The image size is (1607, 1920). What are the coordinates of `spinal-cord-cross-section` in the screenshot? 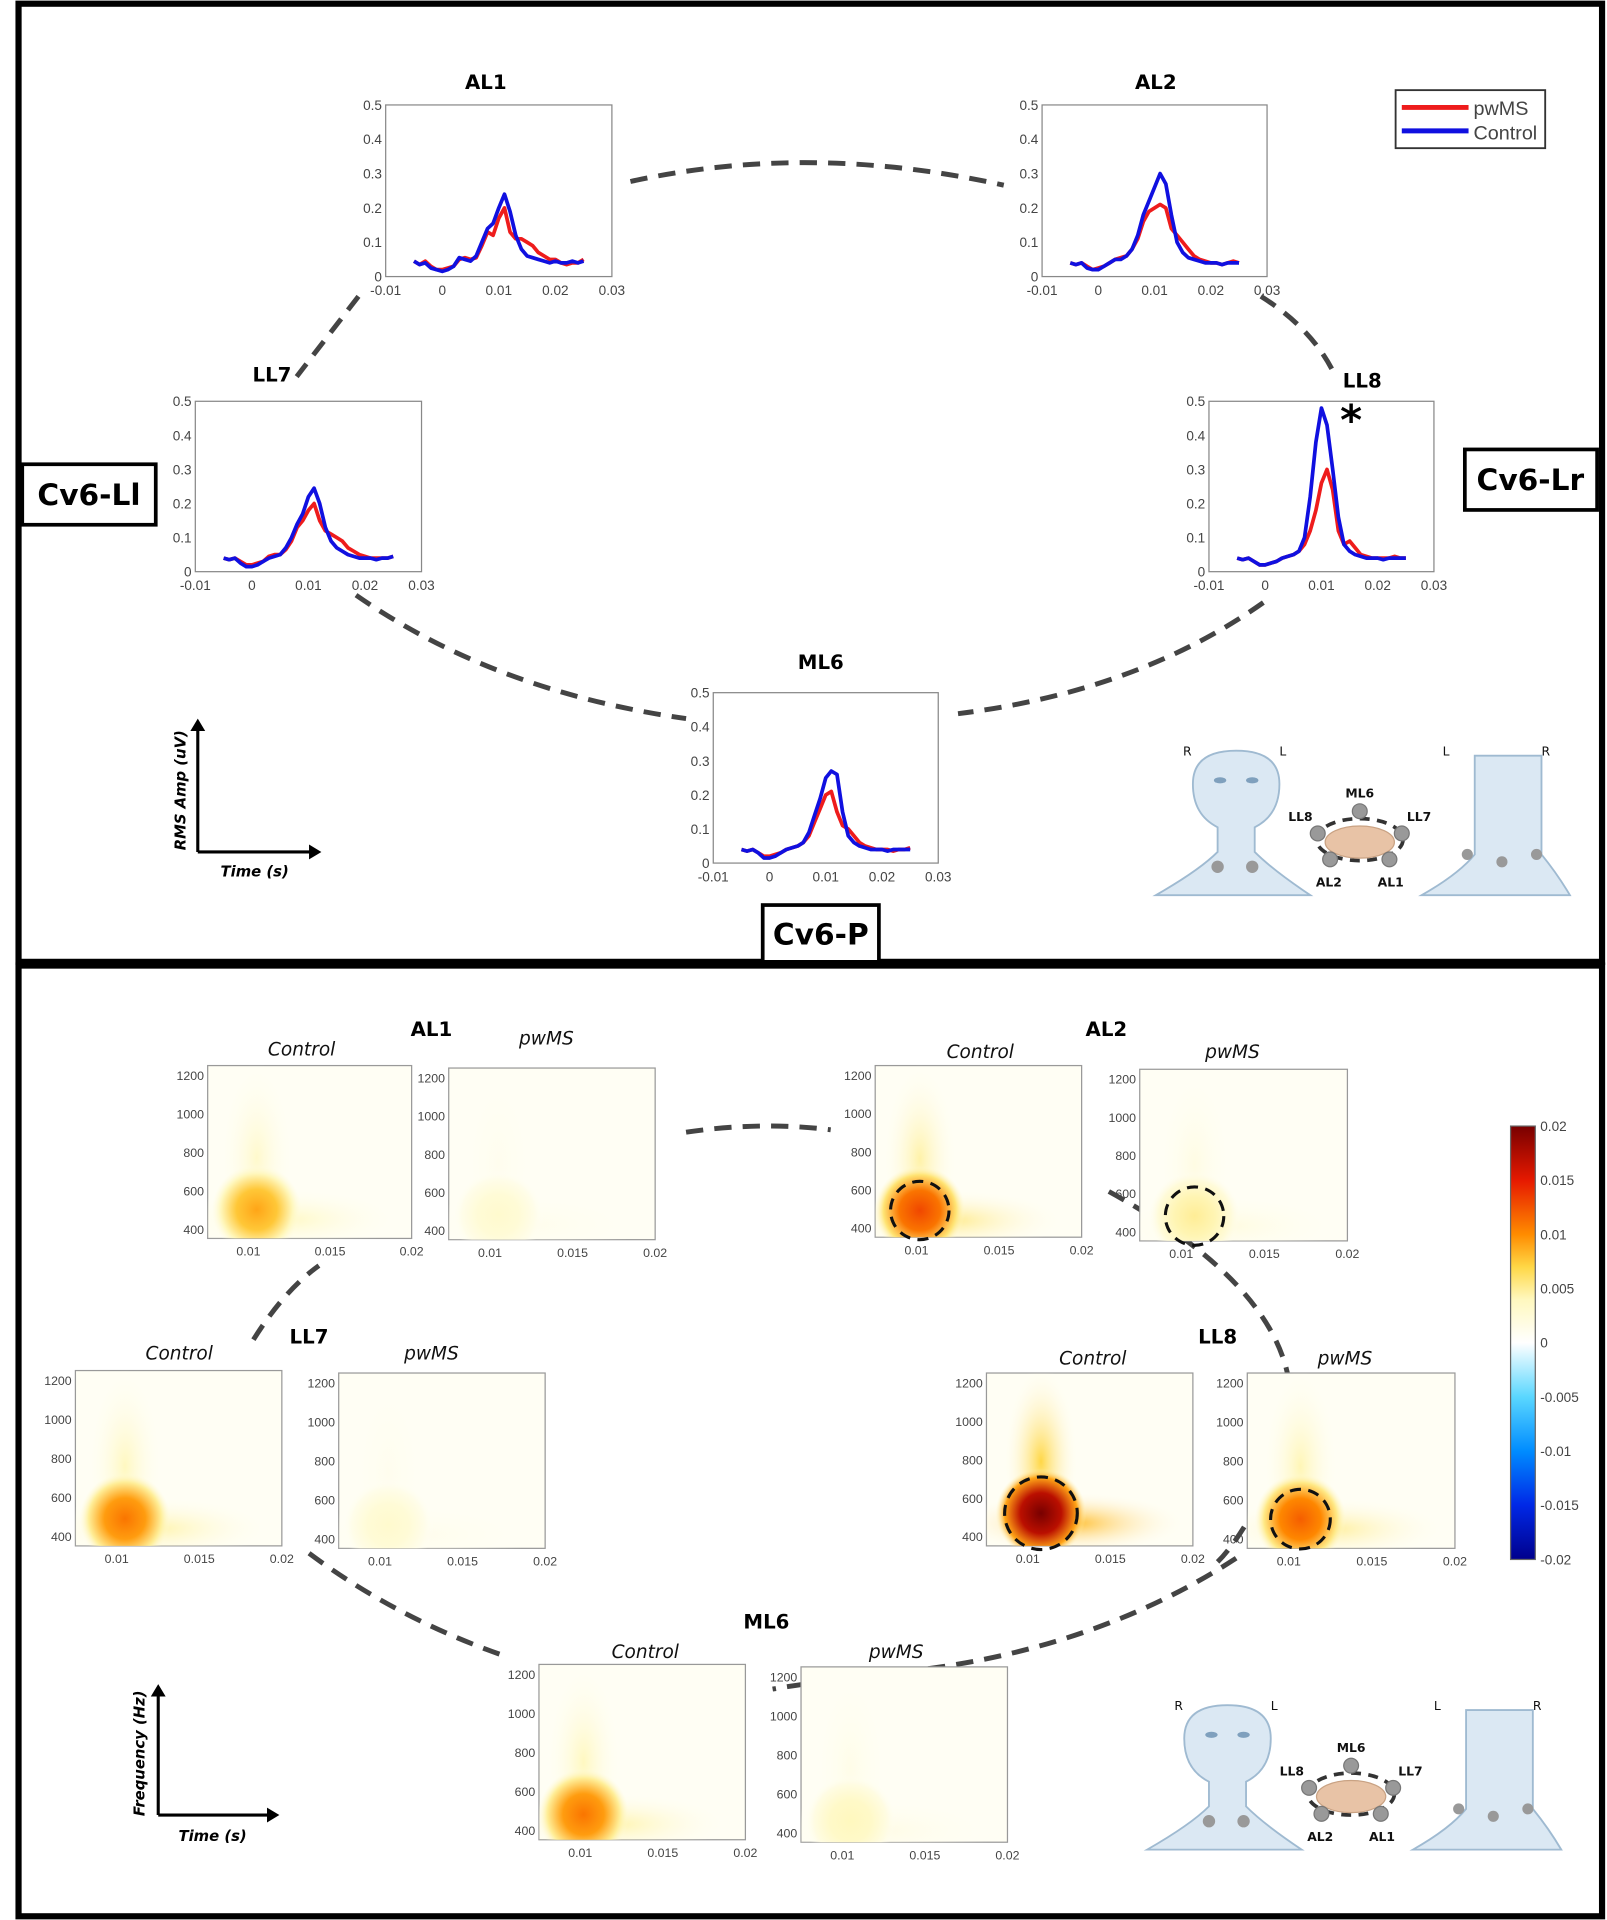 It's located at (1359, 842).